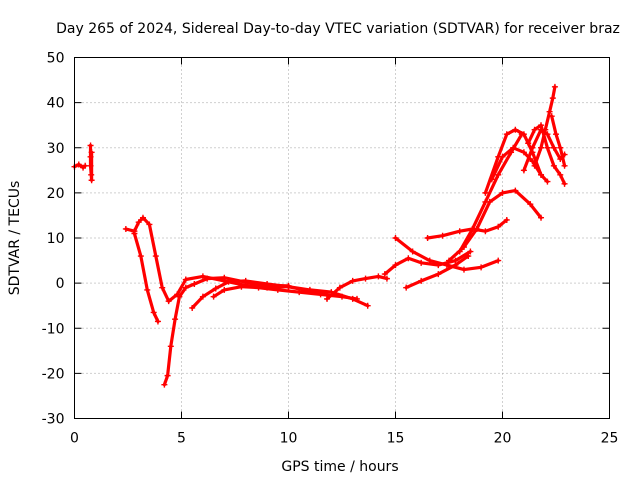 The height and width of the screenshot is (480, 640). I want to click on x-tick-label: 5, so click(181, 439).